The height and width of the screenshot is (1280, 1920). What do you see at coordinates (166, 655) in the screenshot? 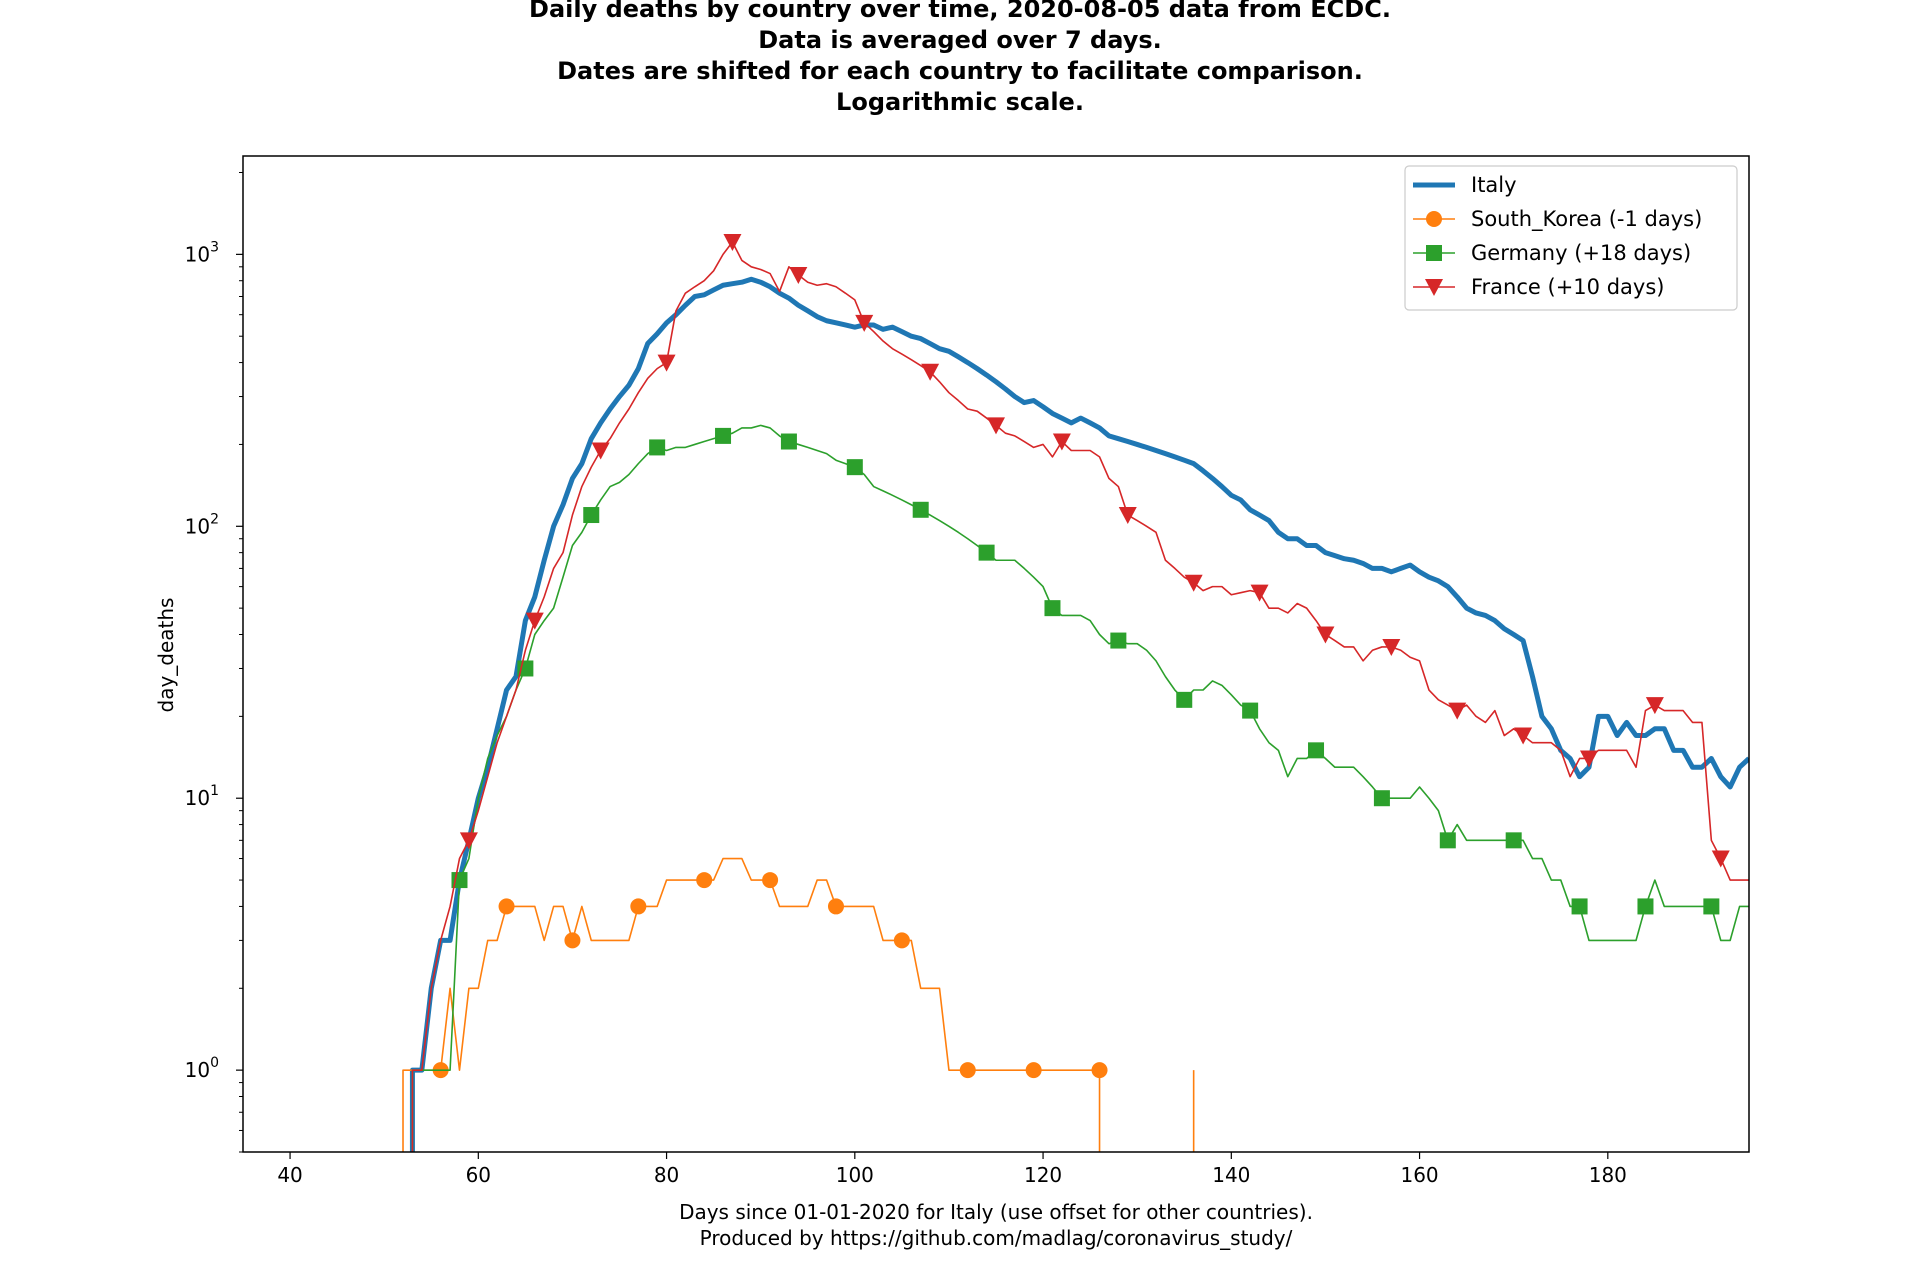
I see `y-axis-label: day_deaths` at bounding box center [166, 655].